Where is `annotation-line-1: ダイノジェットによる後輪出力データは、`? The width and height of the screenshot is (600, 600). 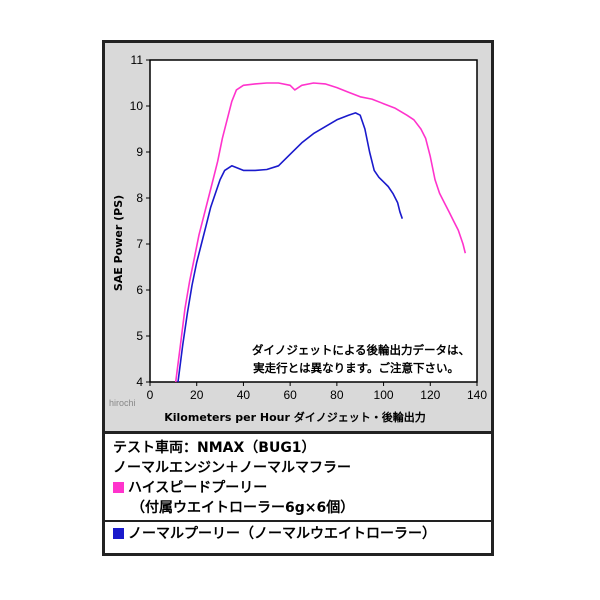 annotation-line-1: ダイノジェットによる後輪出力データは、 is located at coordinates (361, 350).